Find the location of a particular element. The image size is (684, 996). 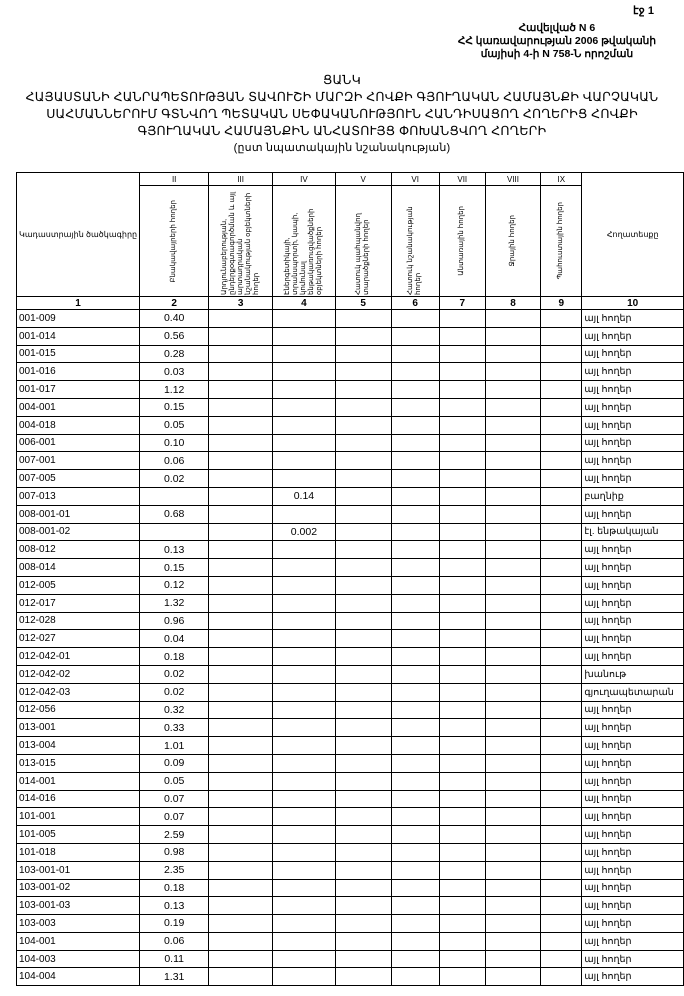

cadastral-code-cell: 014-001 is located at coordinates (78, 781).